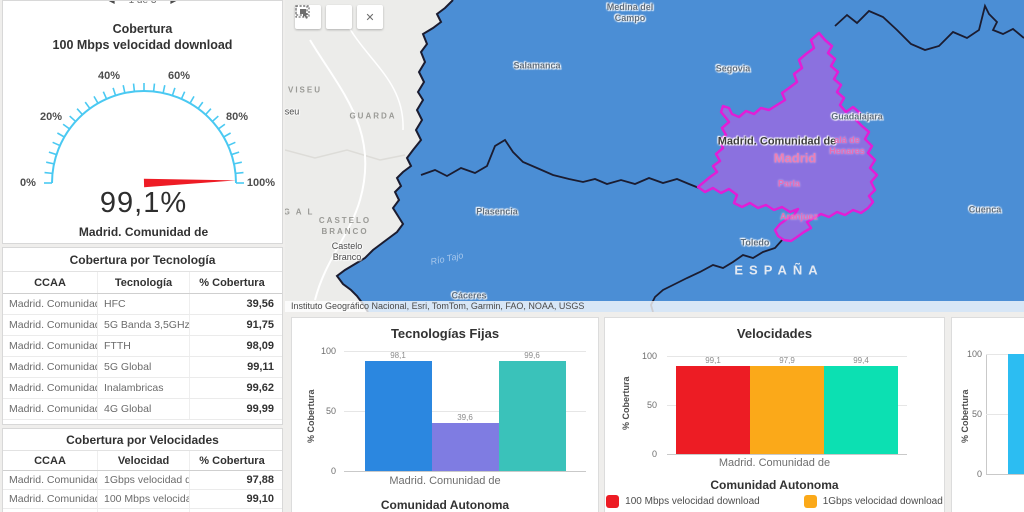 Image resolution: width=1024 pixels, height=512 pixels. I want to click on clear-selection-button: ✕, so click(370, 17).